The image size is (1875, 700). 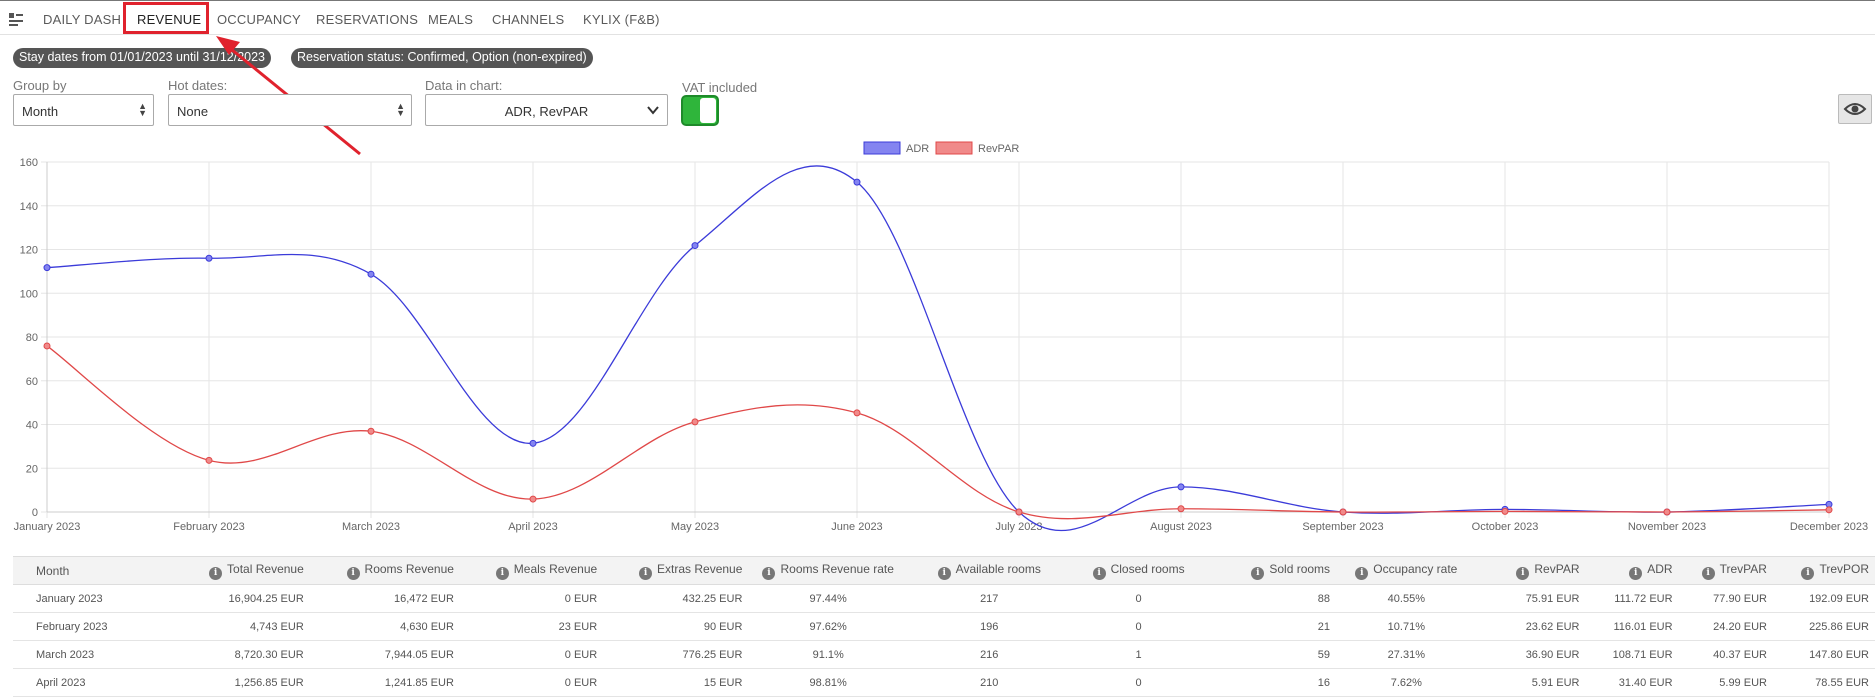 I want to click on column-header: i Extras Revenue, so click(x=675, y=571).